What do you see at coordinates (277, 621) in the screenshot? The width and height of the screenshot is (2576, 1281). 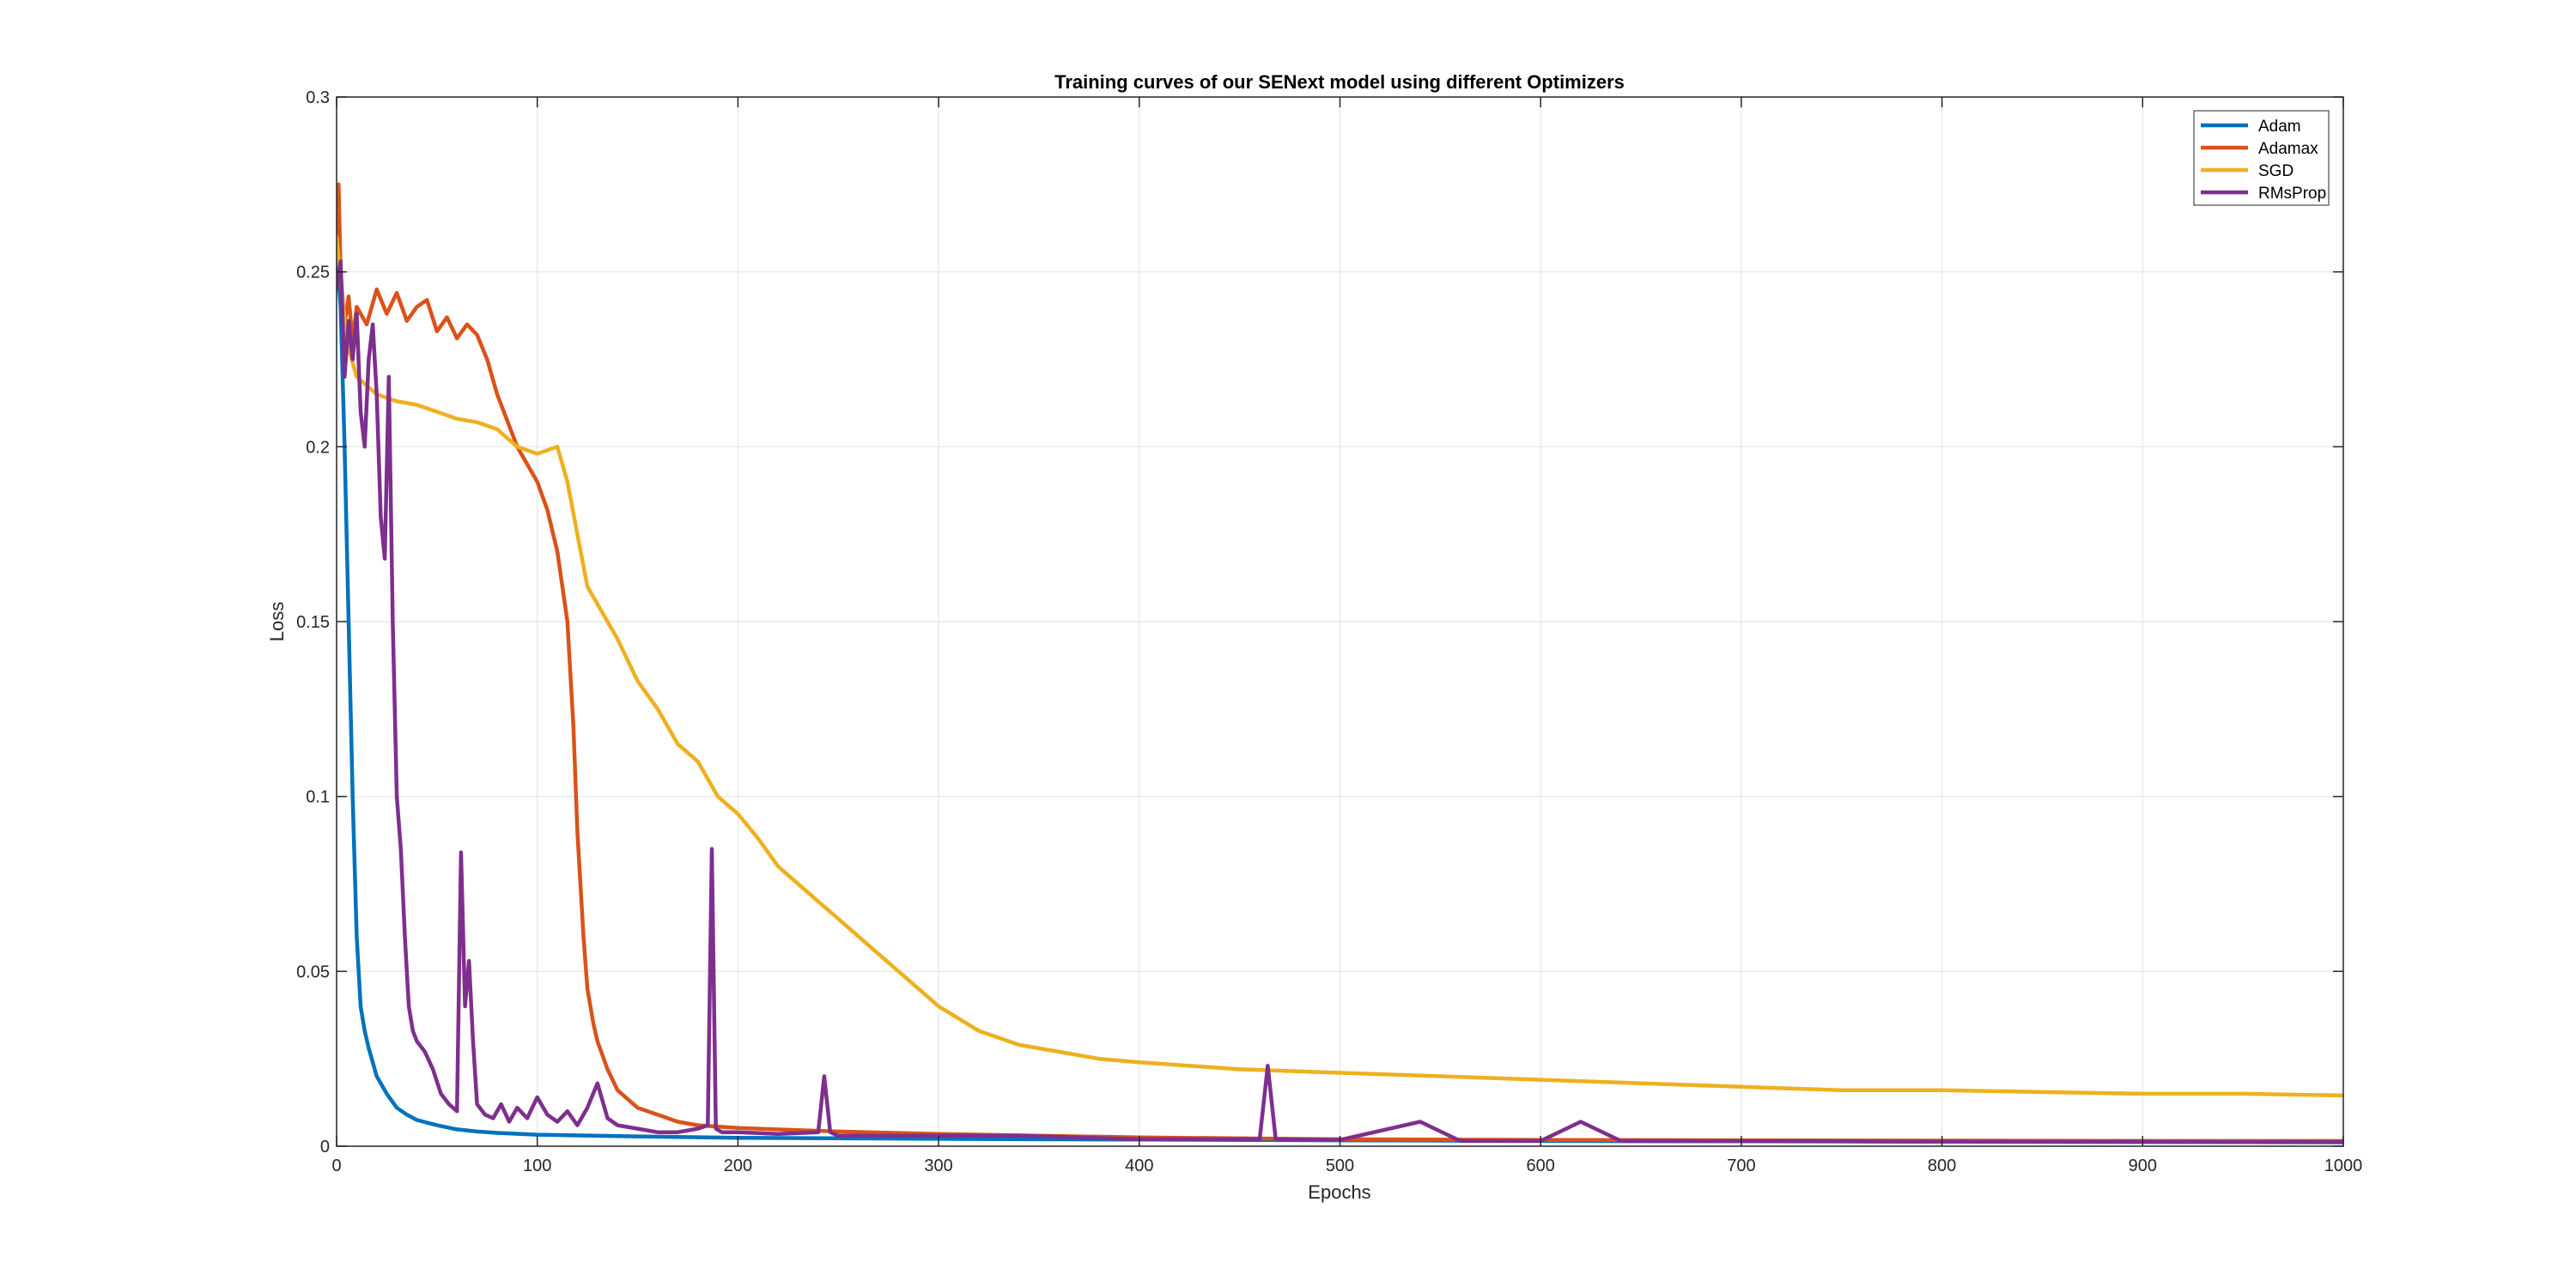 I see `y-axis-label: Loss` at bounding box center [277, 621].